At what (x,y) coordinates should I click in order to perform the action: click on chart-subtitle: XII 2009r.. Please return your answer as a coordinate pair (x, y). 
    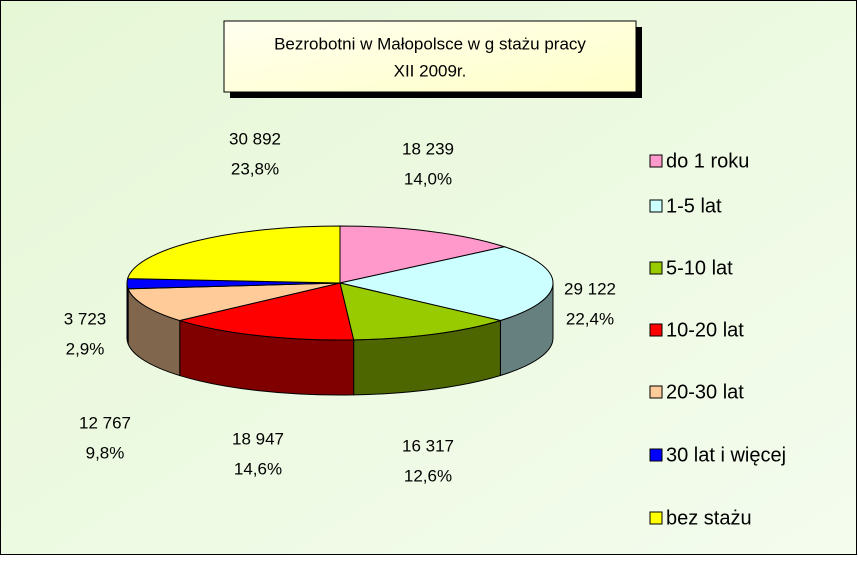
    Looking at the image, I should click on (430, 70).